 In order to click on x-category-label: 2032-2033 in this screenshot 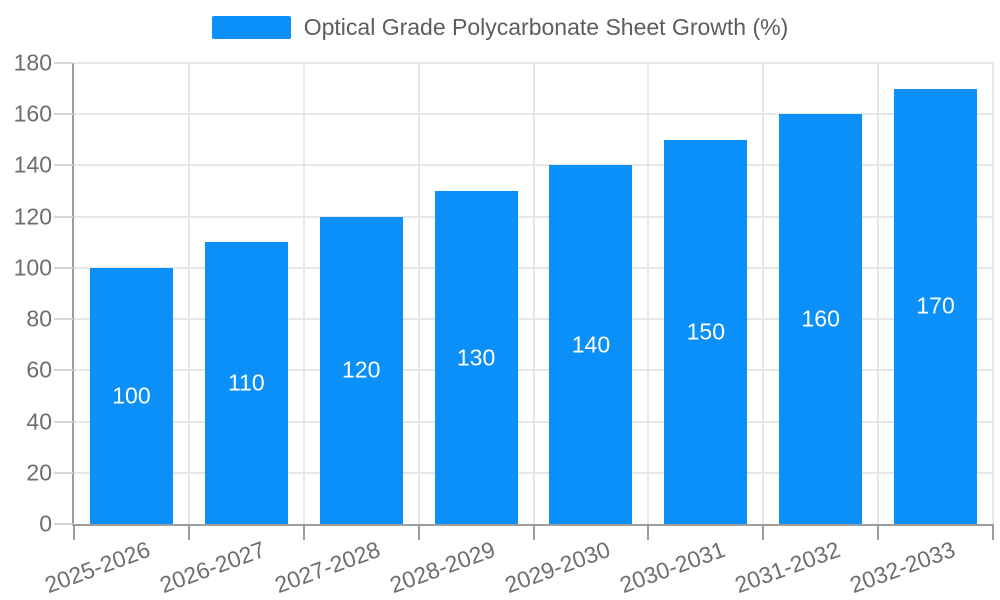, I will do `click(902, 567)`.